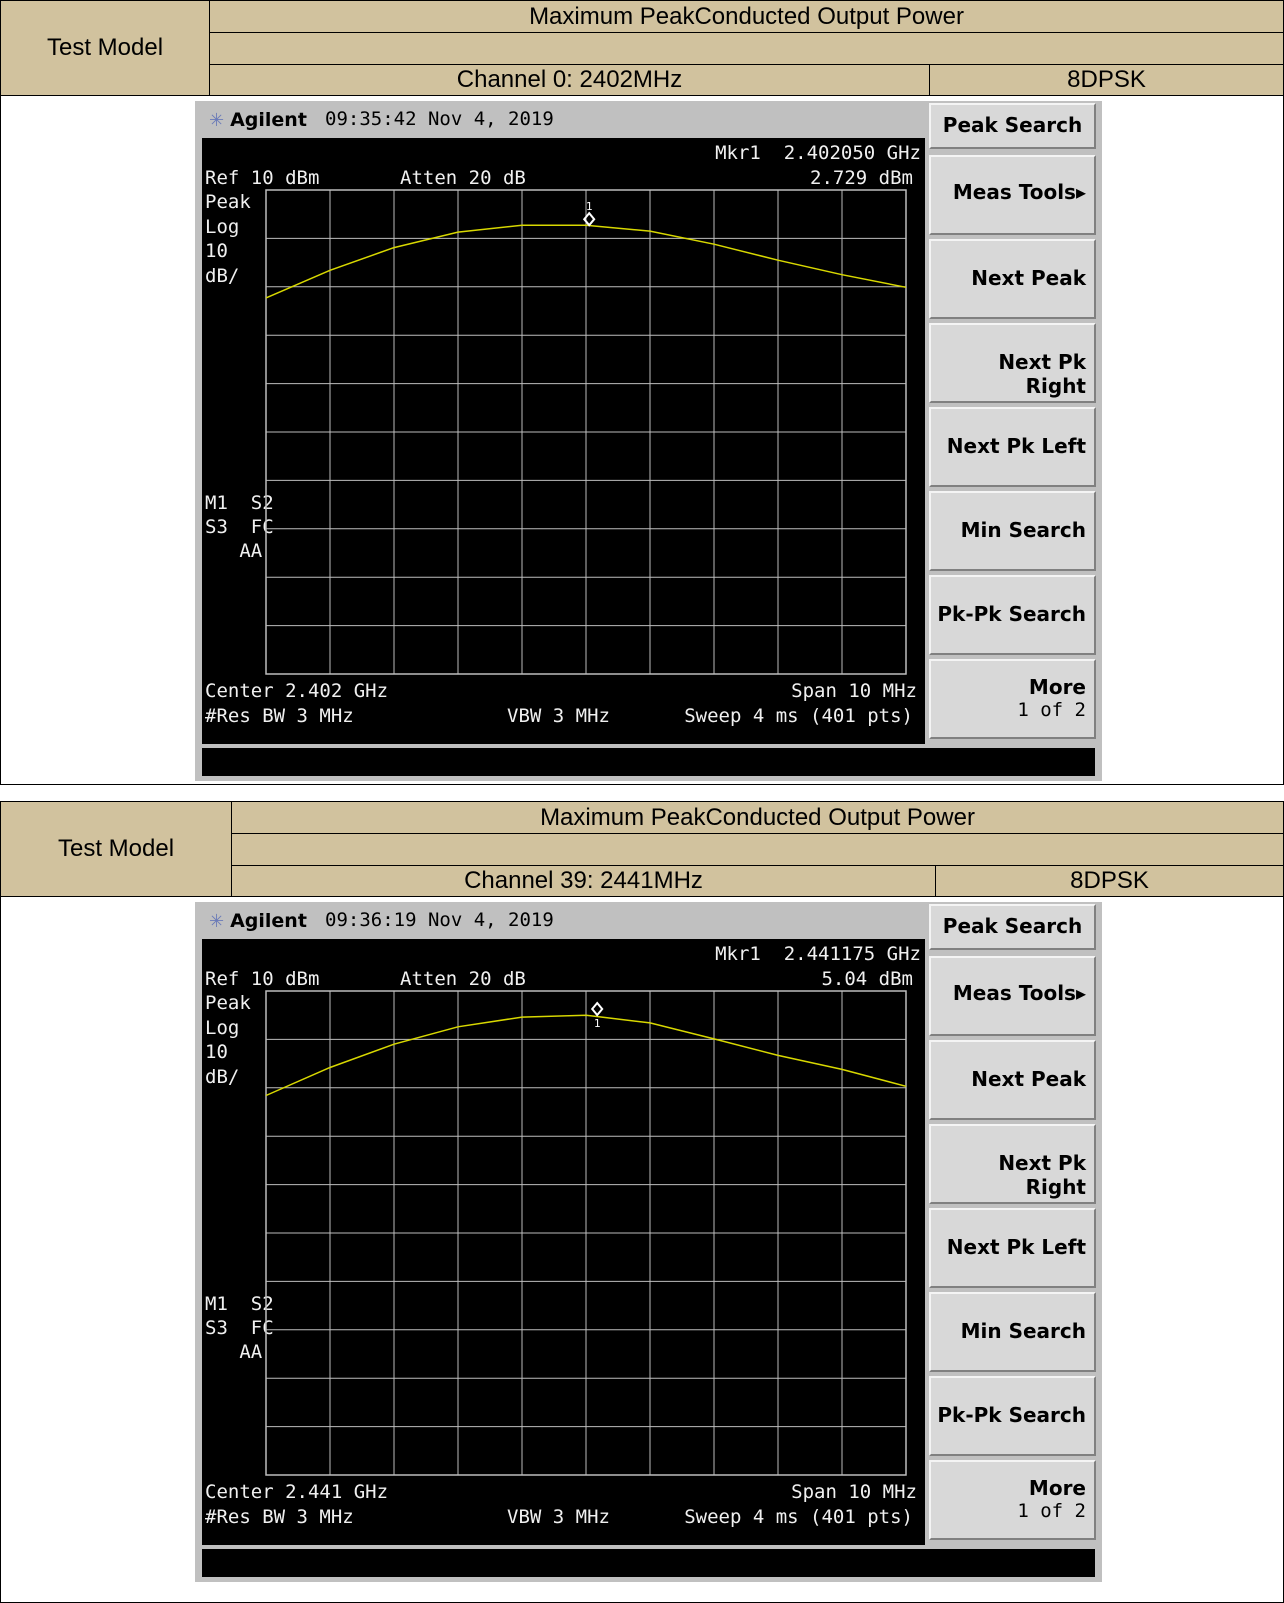  I want to click on channel-cell: Channel 39: 2441MHz, so click(583, 881).